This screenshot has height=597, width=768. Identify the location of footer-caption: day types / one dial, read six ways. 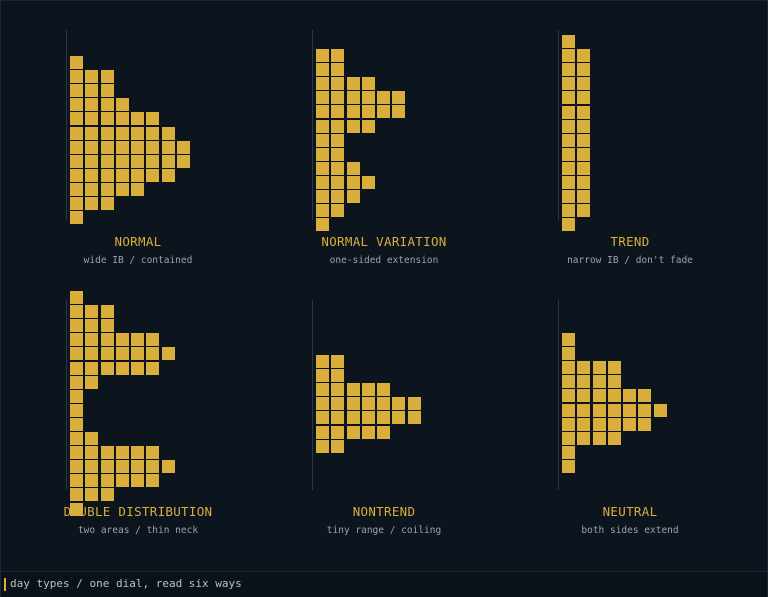
(126, 583).